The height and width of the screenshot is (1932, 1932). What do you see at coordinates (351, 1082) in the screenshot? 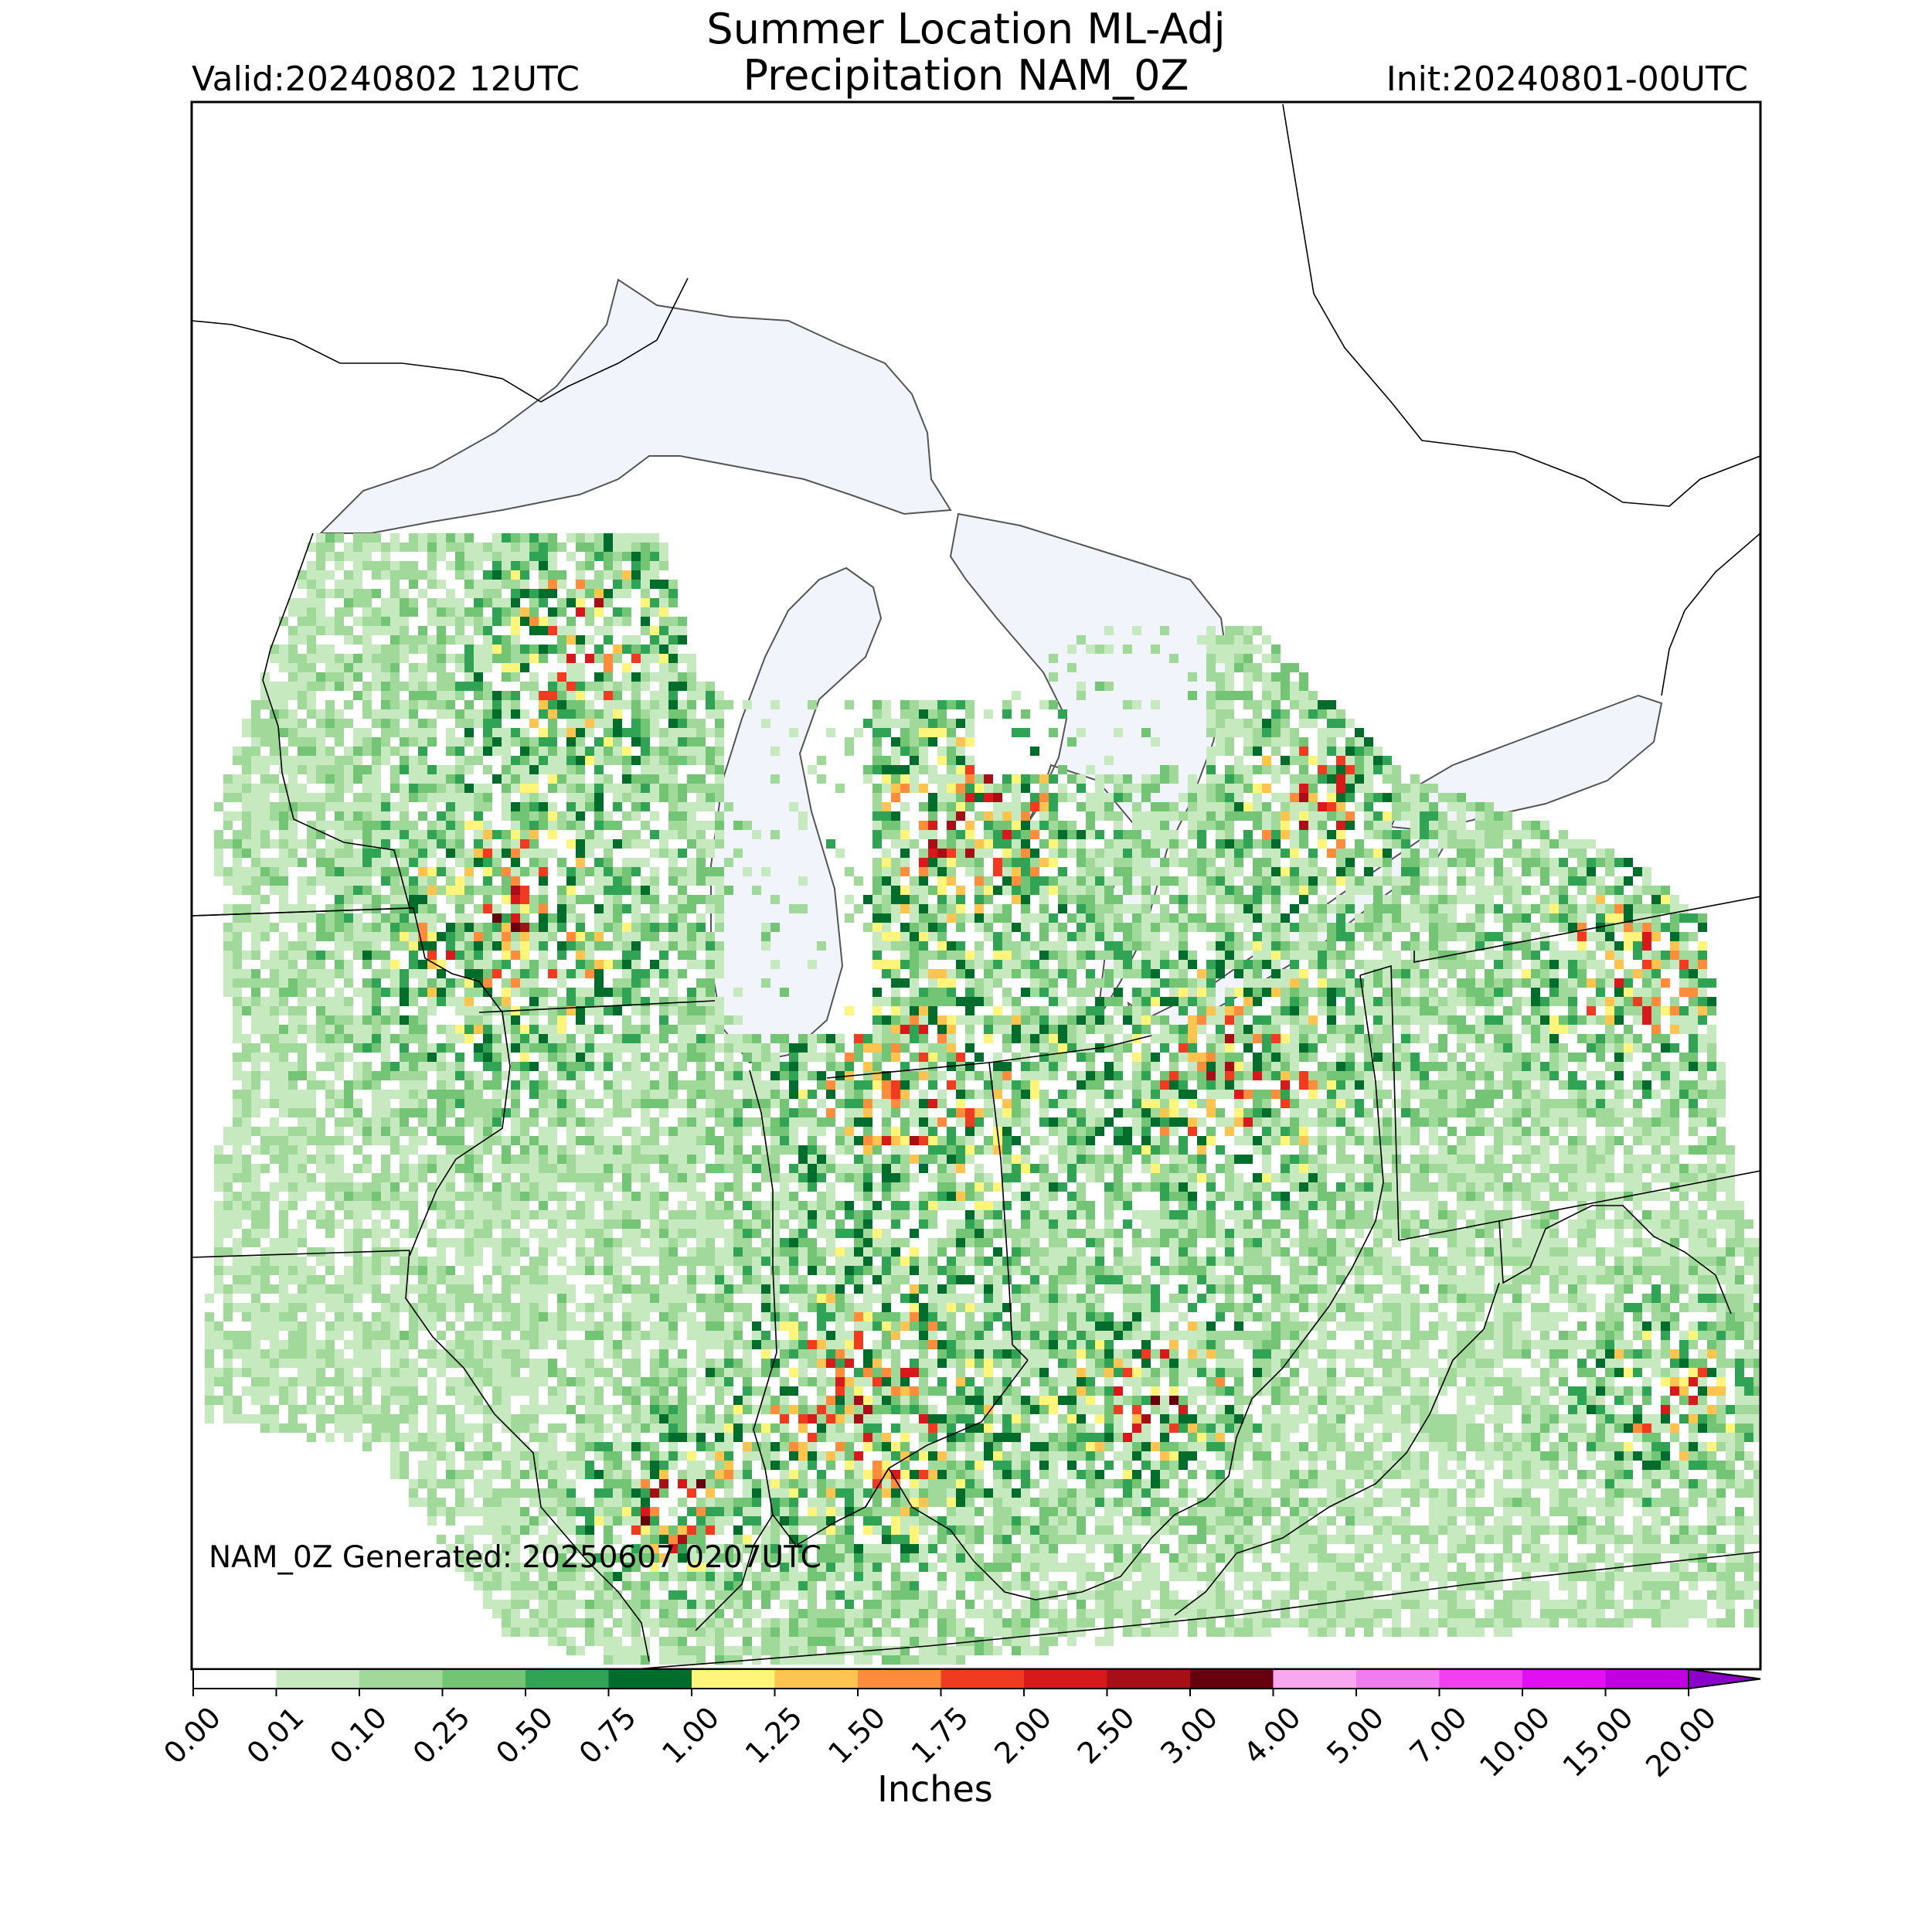
I see `border-minnesota-wisconsin` at bounding box center [351, 1082].